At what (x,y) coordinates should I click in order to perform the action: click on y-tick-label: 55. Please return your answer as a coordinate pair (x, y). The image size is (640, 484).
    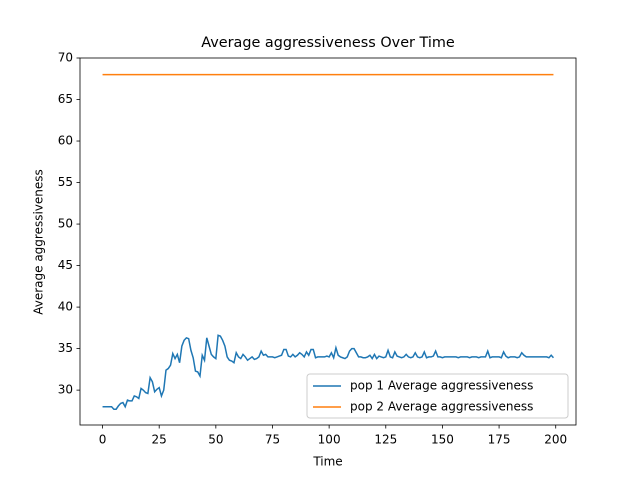
    Looking at the image, I should click on (65, 182).